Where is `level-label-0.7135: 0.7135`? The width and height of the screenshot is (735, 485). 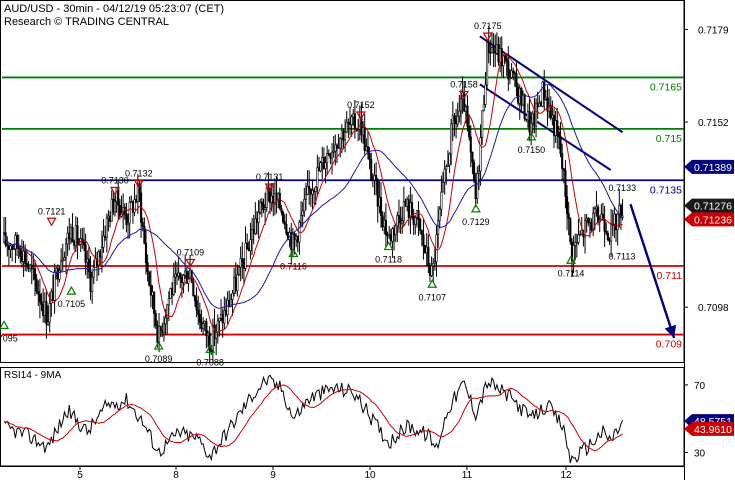 level-label-0.7135: 0.7135 is located at coordinates (666, 190).